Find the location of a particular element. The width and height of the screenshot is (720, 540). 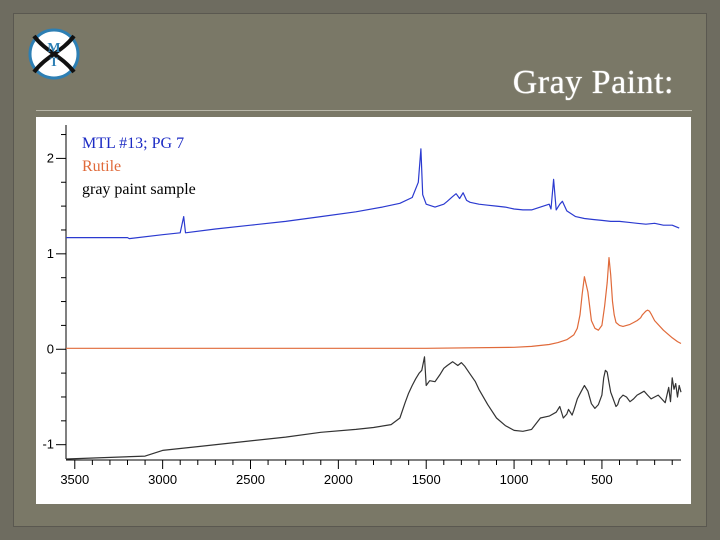

y-tick-label: -1 is located at coordinates (48, 444).